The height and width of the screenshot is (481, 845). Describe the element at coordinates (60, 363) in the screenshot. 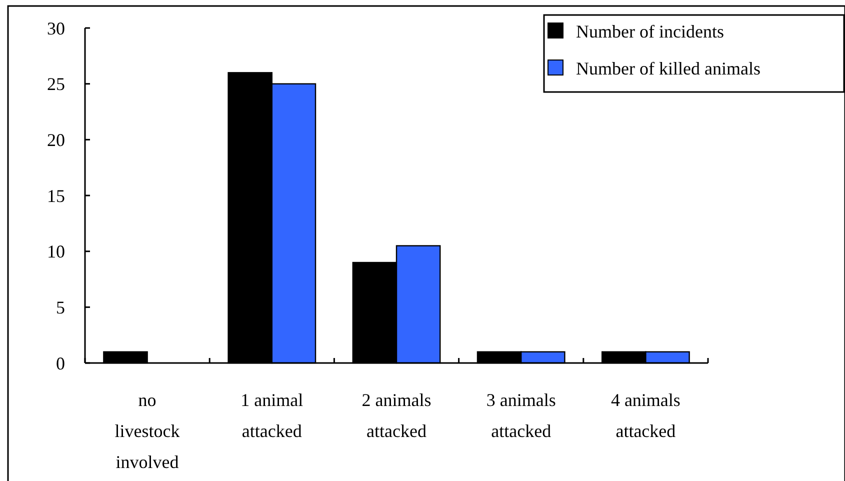

I see `y-tick-label: 0` at that location.